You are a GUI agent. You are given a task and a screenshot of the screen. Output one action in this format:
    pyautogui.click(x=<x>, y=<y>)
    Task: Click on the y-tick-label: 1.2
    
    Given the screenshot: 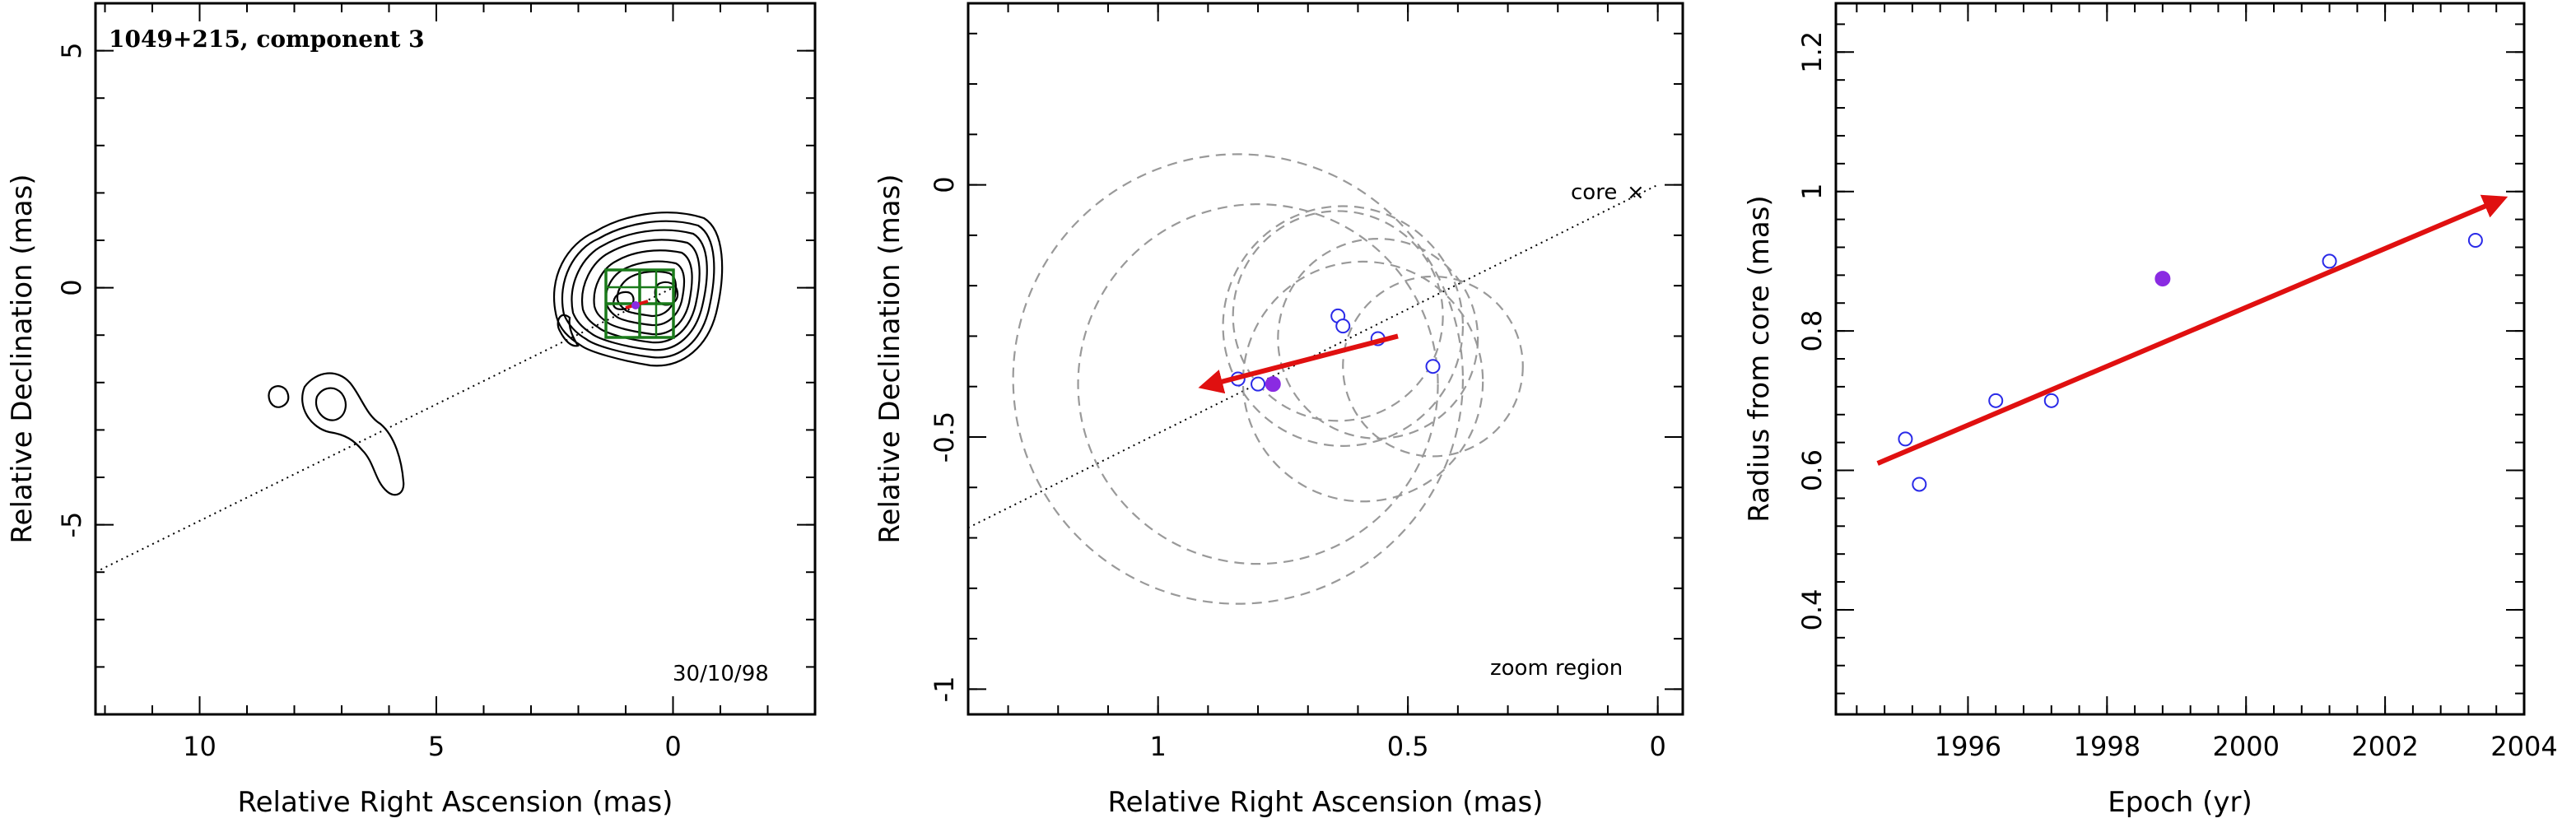 What is the action you would take?
    pyautogui.click(x=1812, y=52)
    